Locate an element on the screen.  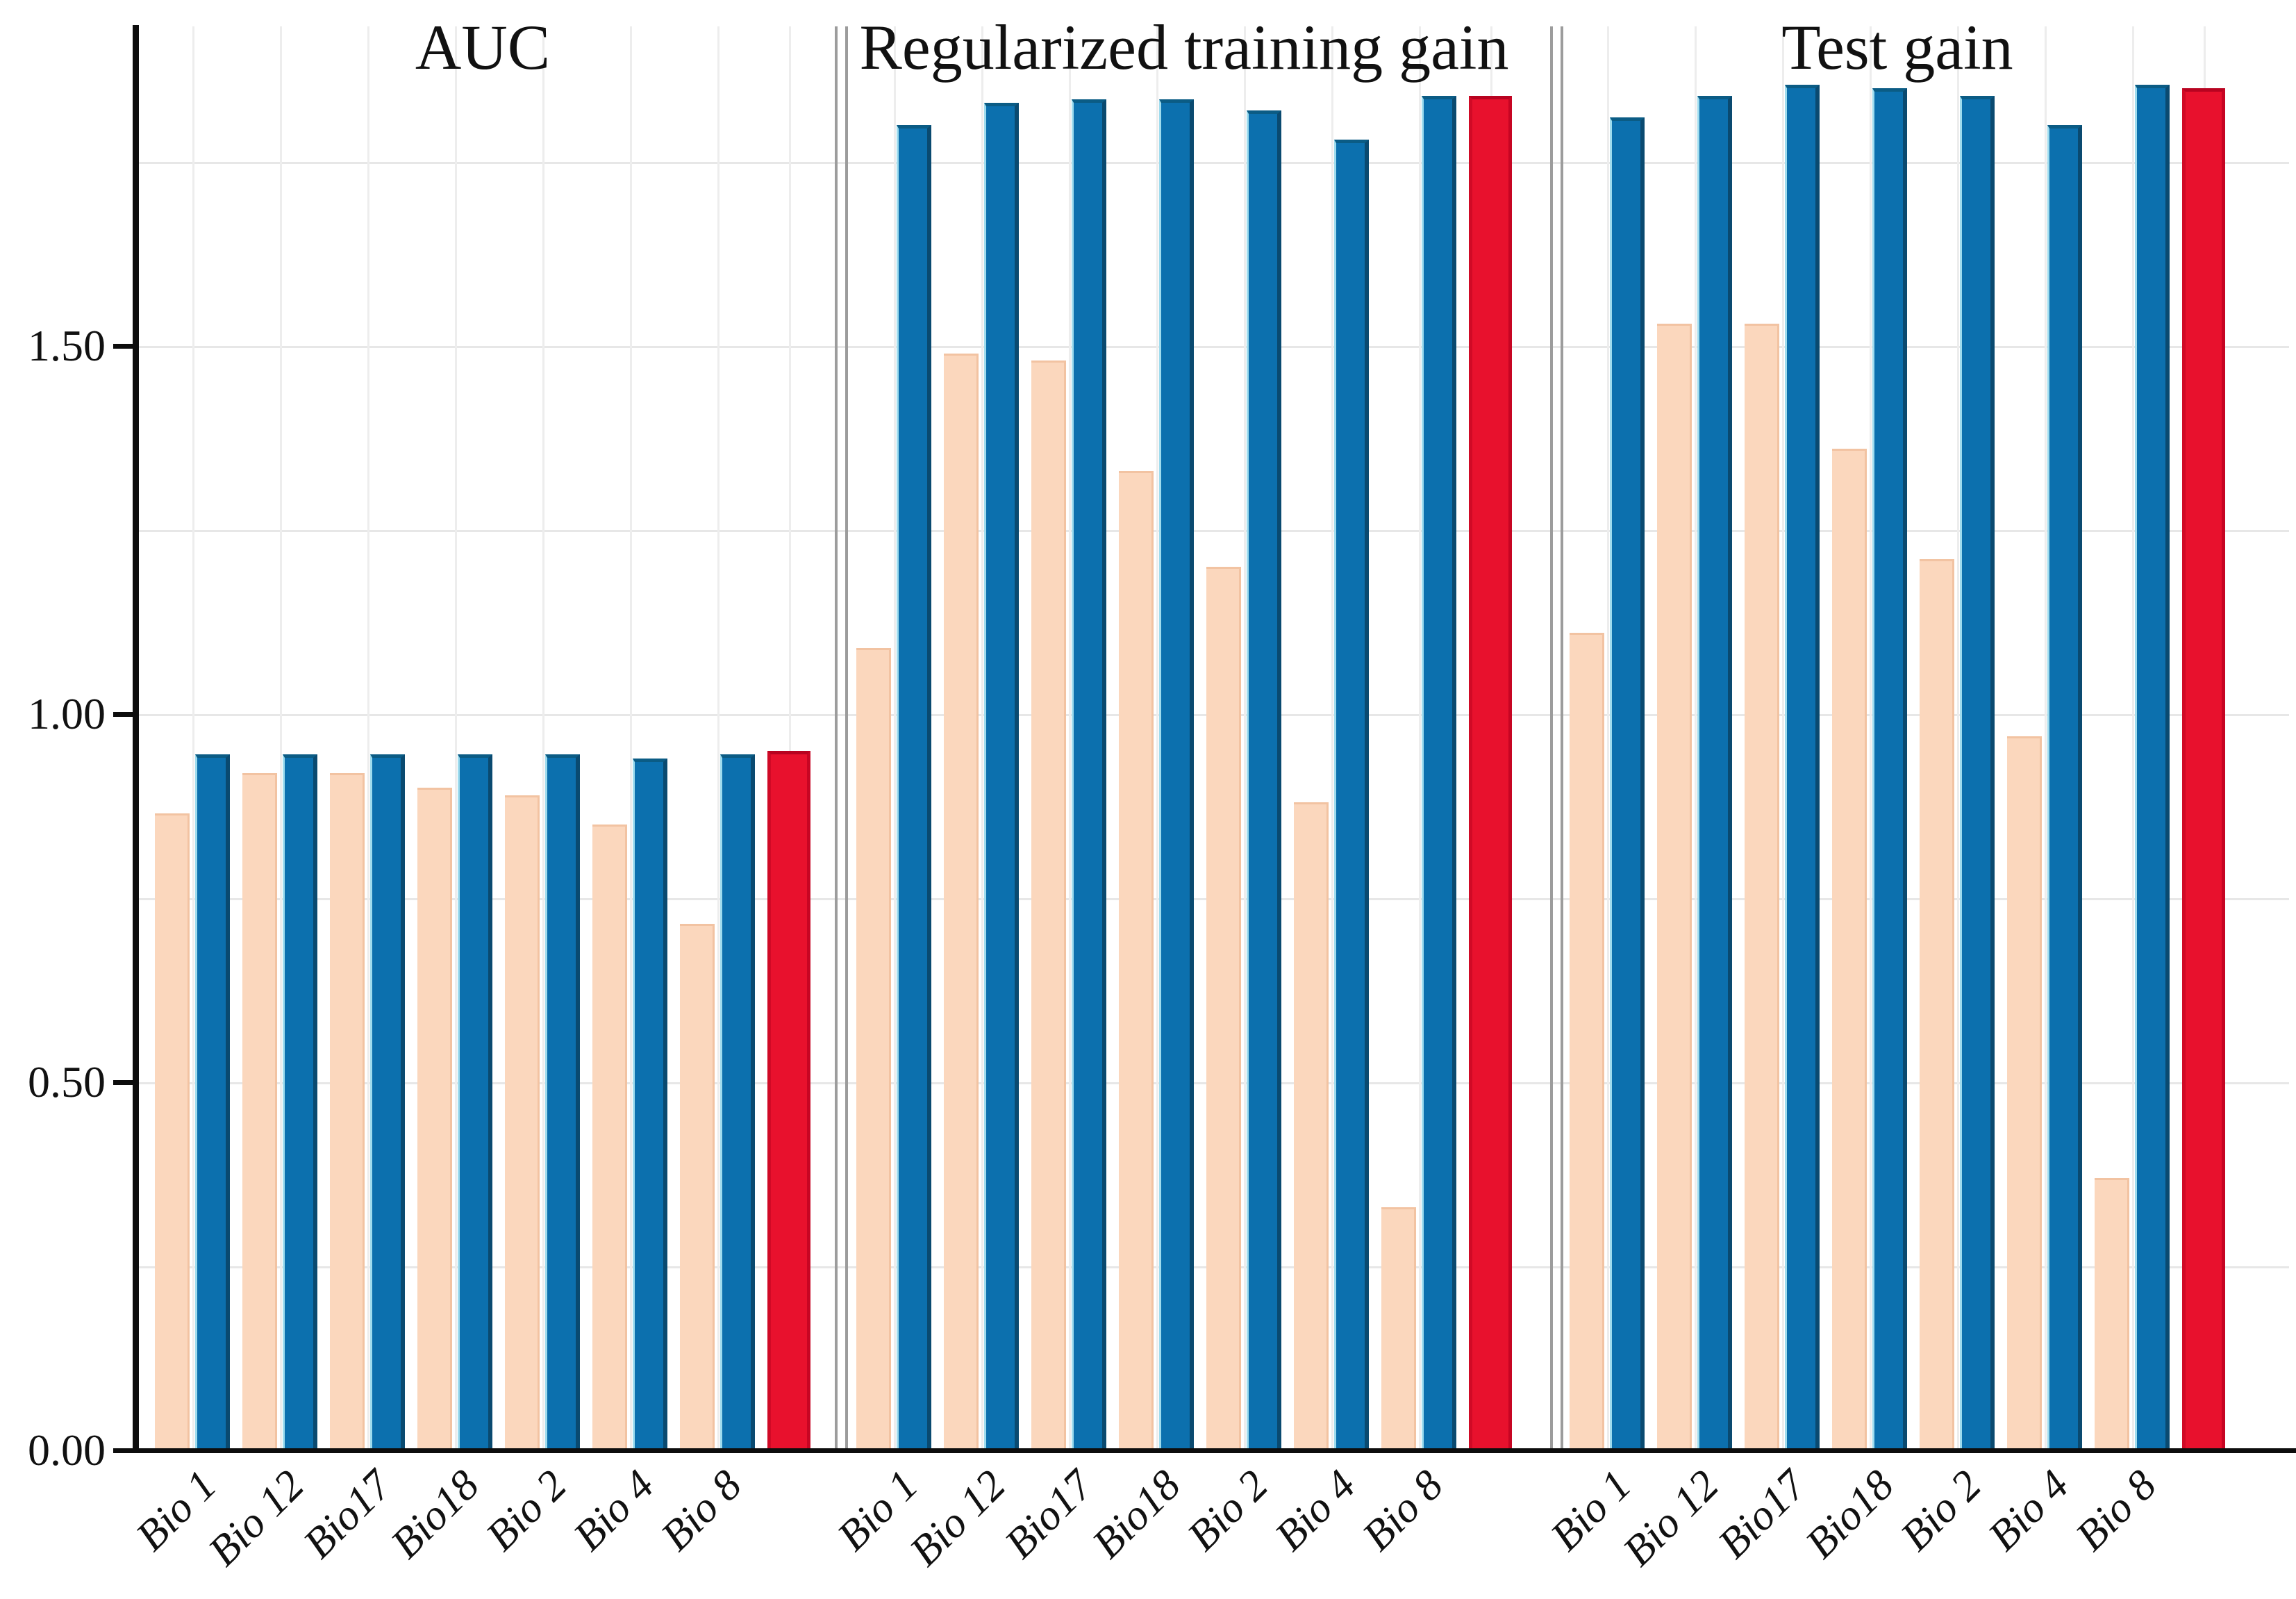
y-tick-label: 0.00 is located at coordinates (67, 1450).